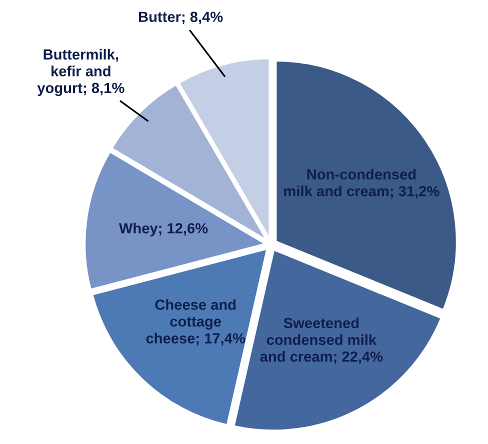  What do you see at coordinates (321, 341) in the screenshot?
I see `slice-label: Sweetened condensed milk and cream; 22,4%` at bounding box center [321, 341].